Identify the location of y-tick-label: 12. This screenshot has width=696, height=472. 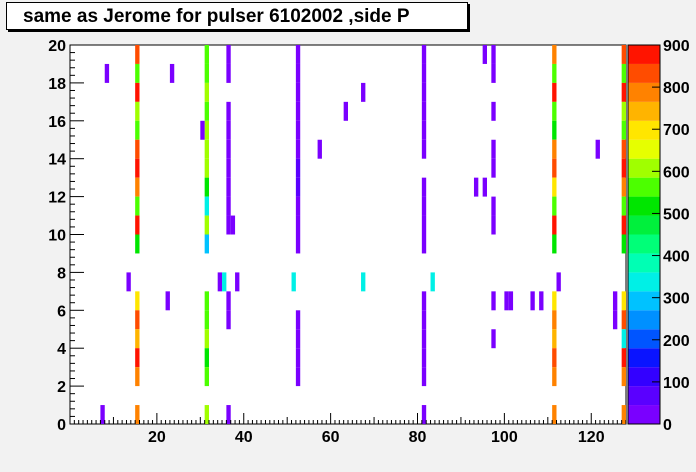
(57, 198).